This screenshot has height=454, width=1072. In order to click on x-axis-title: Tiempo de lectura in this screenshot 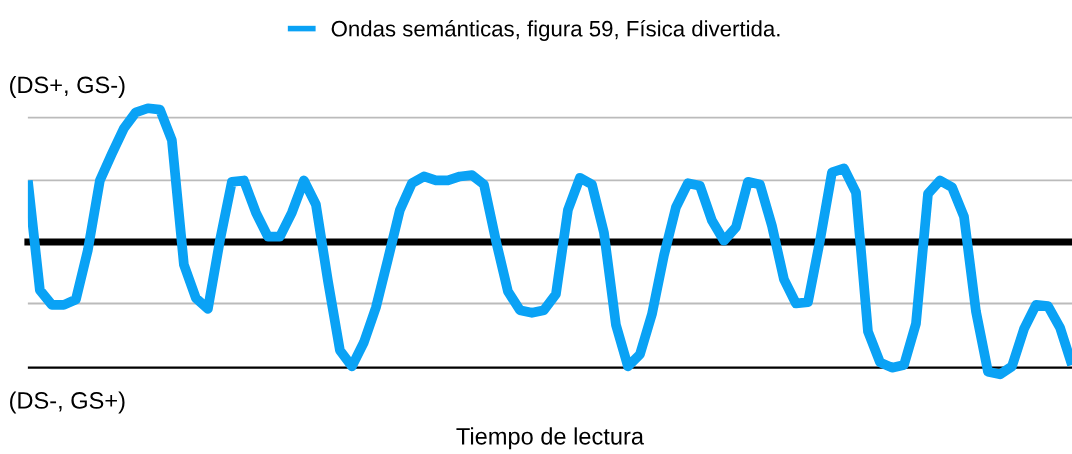, I will do `click(550, 438)`.